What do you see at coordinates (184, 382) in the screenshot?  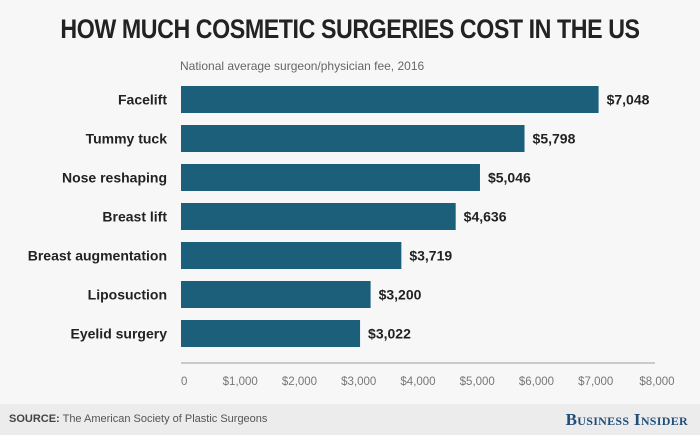 I see `x-tick-label: 0` at bounding box center [184, 382].